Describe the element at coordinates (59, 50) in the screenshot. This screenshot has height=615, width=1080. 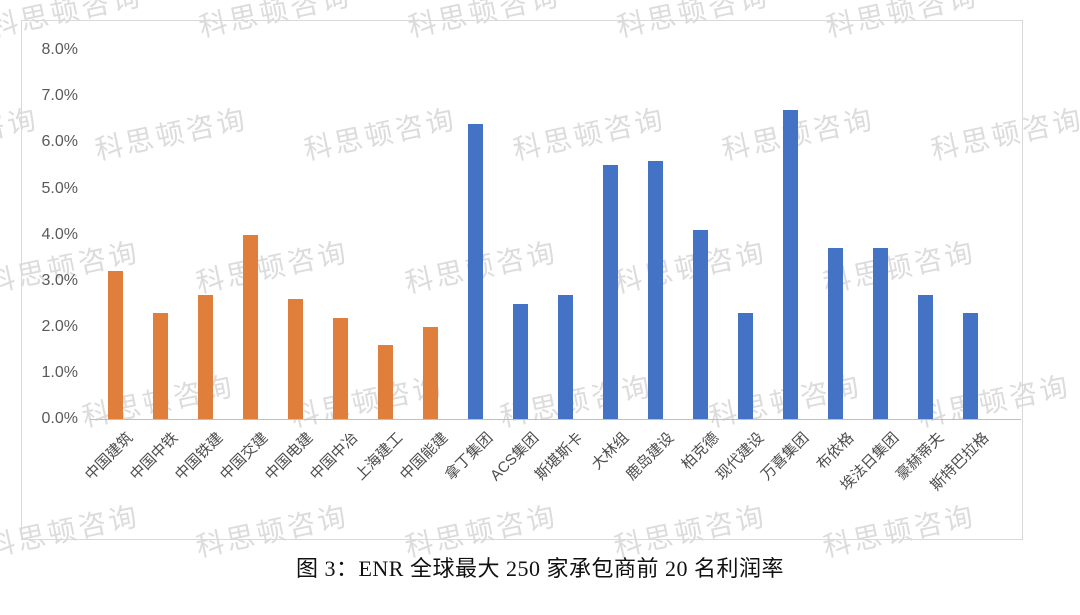
I see `y-axis-tick-label: 8.0%` at that location.